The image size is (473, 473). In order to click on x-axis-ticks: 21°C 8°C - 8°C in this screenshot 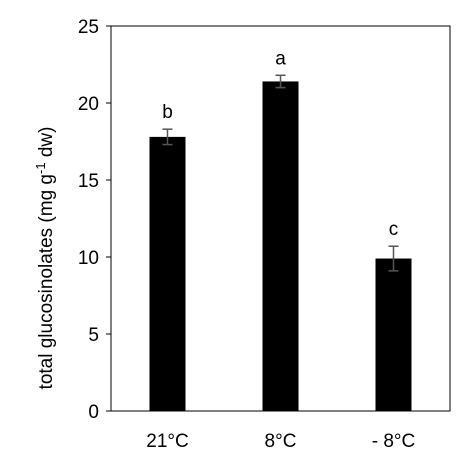, I will do `click(280, 441)`.